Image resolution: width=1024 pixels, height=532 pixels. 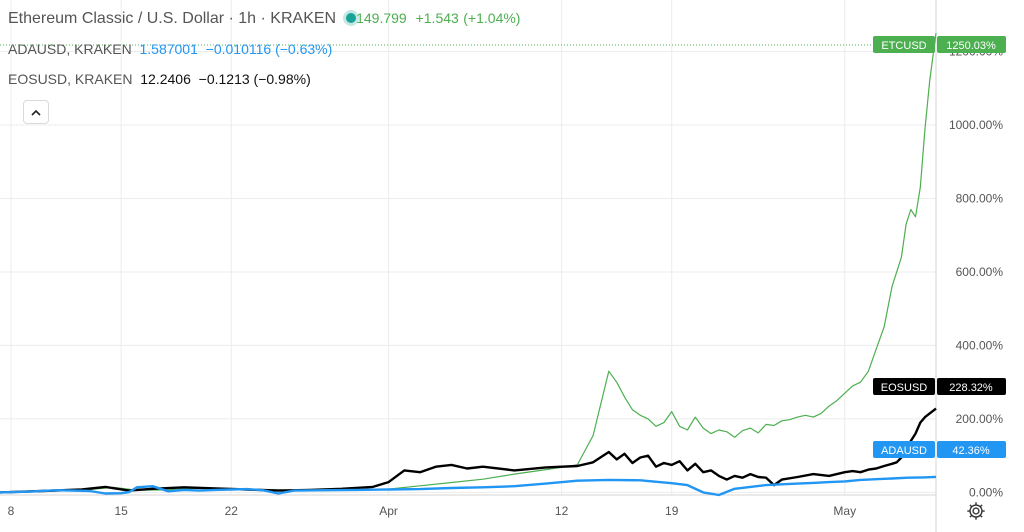 I want to click on series-name-badge-label: EOSUSD, so click(x=904, y=388).